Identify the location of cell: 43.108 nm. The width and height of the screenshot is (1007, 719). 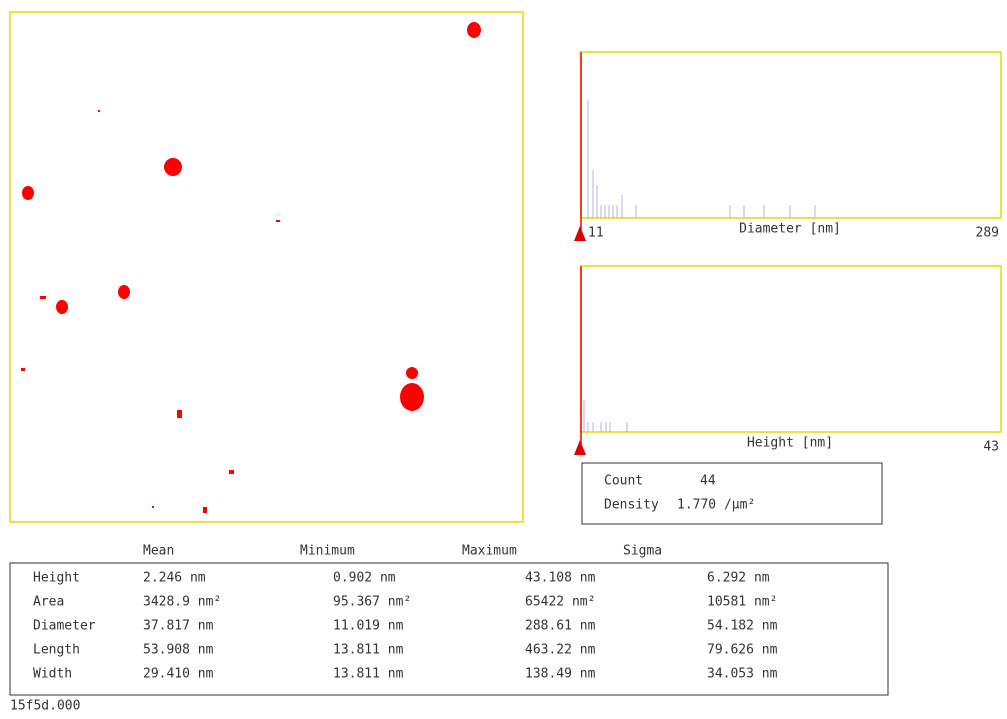
(560, 578).